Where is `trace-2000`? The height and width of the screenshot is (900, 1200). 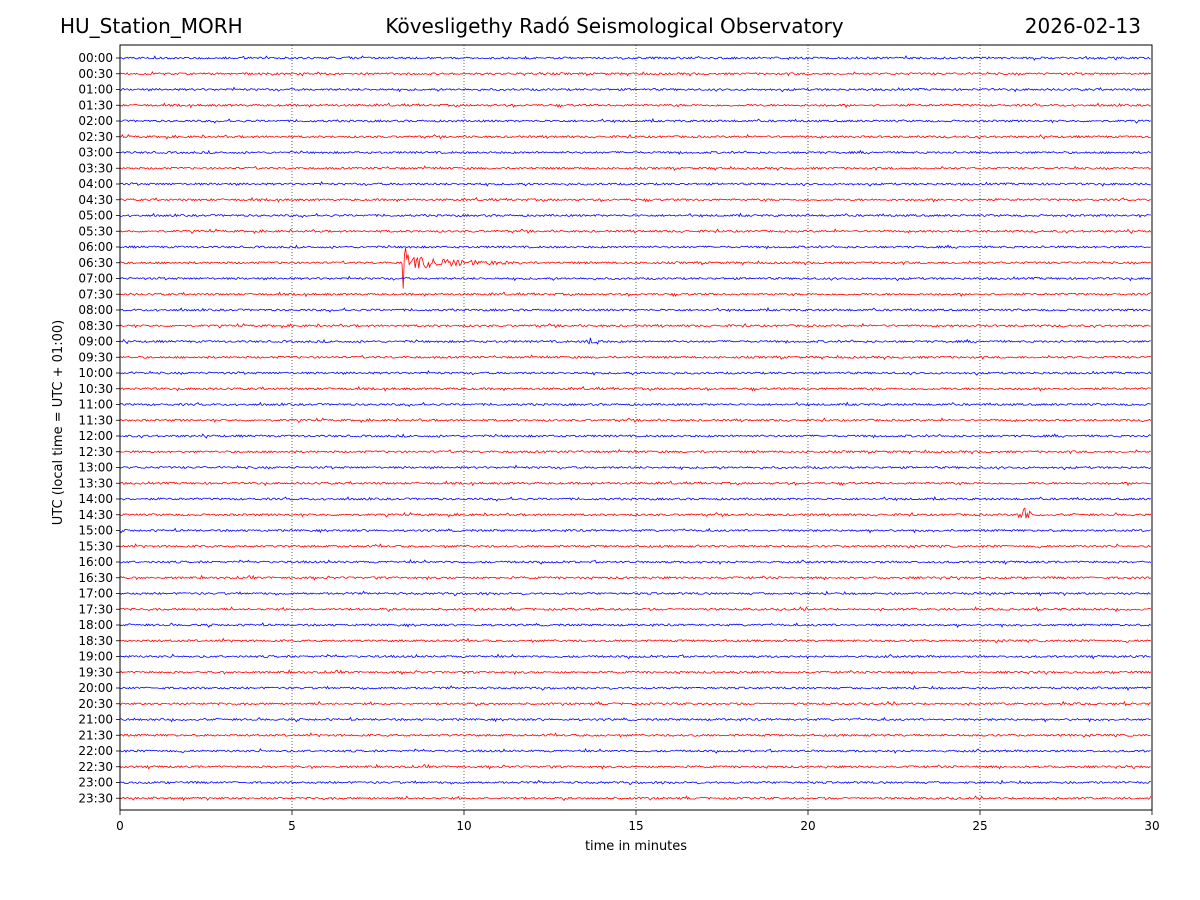
trace-2000 is located at coordinates (635, 688).